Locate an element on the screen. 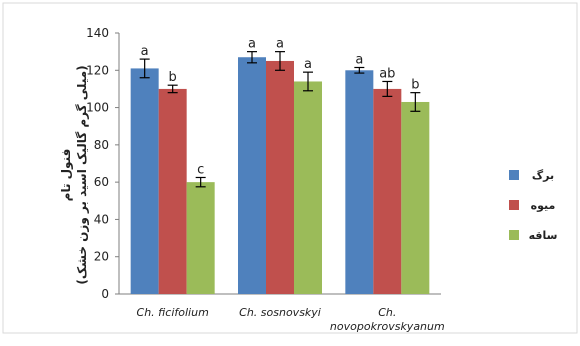  x-tick-label: novopokrovskyanum is located at coordinates (387, 326).